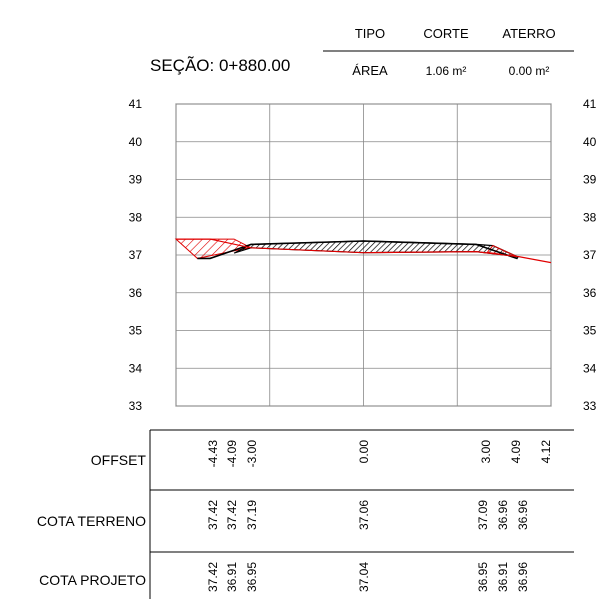 Image resolution: width=611 pixels, height=599 pixels. I want to click on corte-value: 1.06 m², so click(446, 71).